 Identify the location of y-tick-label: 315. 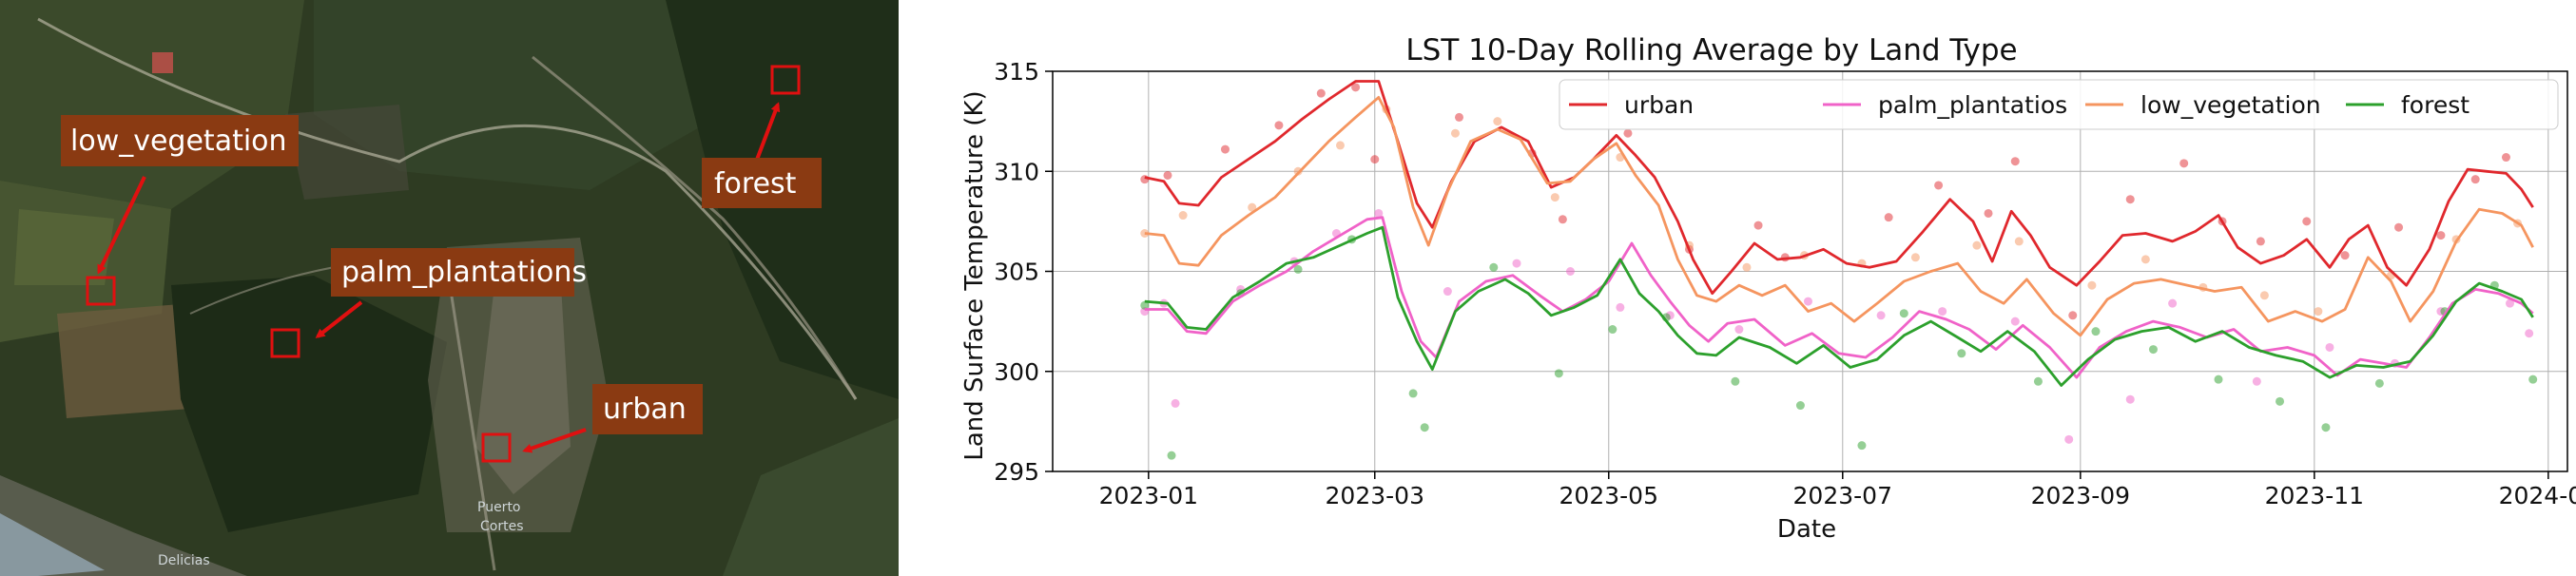
(1016, 72).